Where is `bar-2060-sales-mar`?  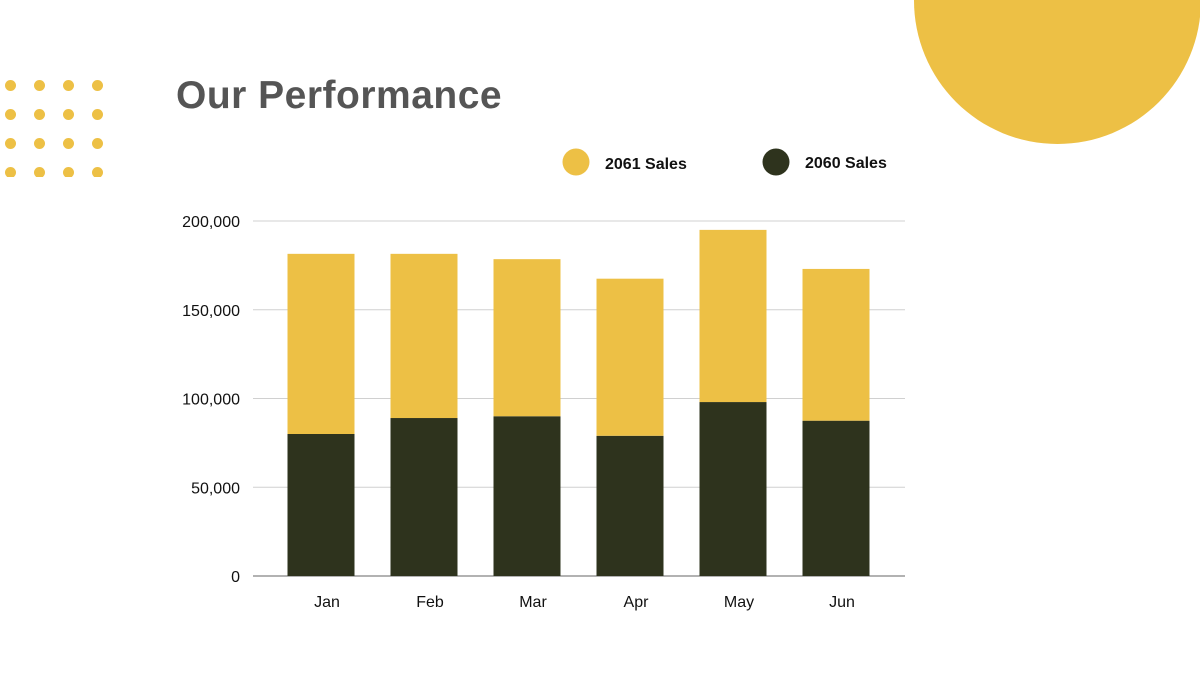
bar-2060-sales-mar is located at coordinates (527, 496).